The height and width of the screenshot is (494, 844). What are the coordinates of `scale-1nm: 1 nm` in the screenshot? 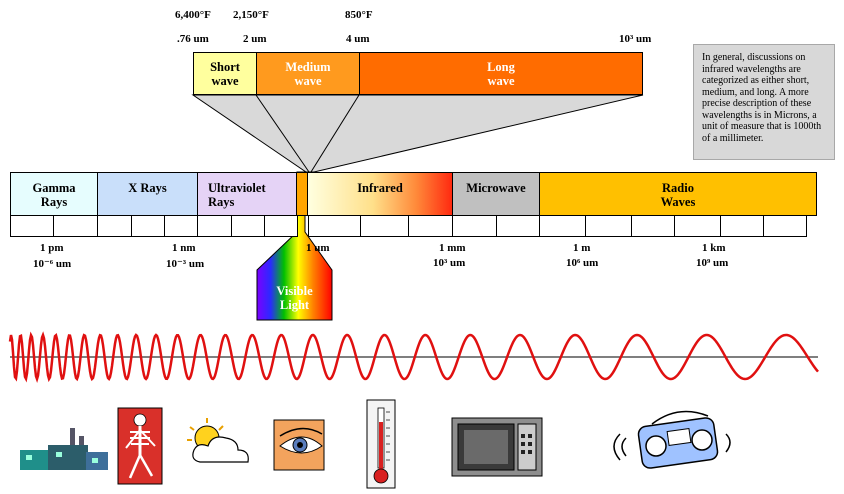 It's located at (184, 248).